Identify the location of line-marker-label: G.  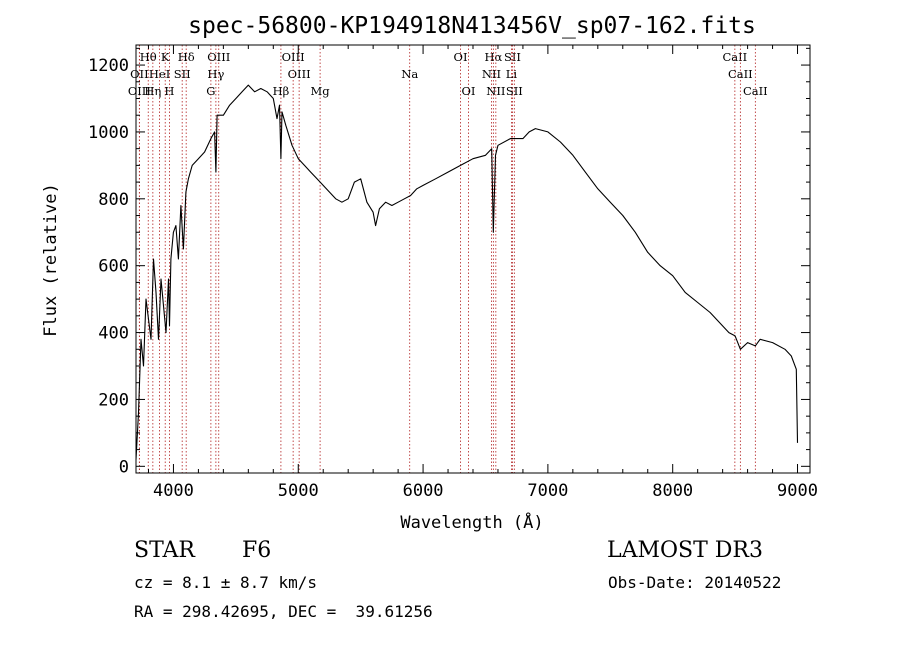
(210, 91).